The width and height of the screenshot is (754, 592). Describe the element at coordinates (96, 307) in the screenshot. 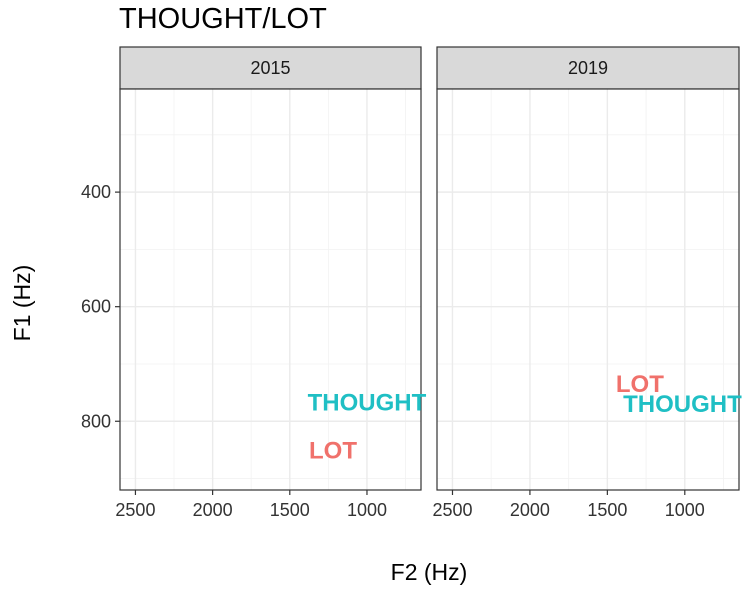

I see `y-tick-label: 600` at that location.